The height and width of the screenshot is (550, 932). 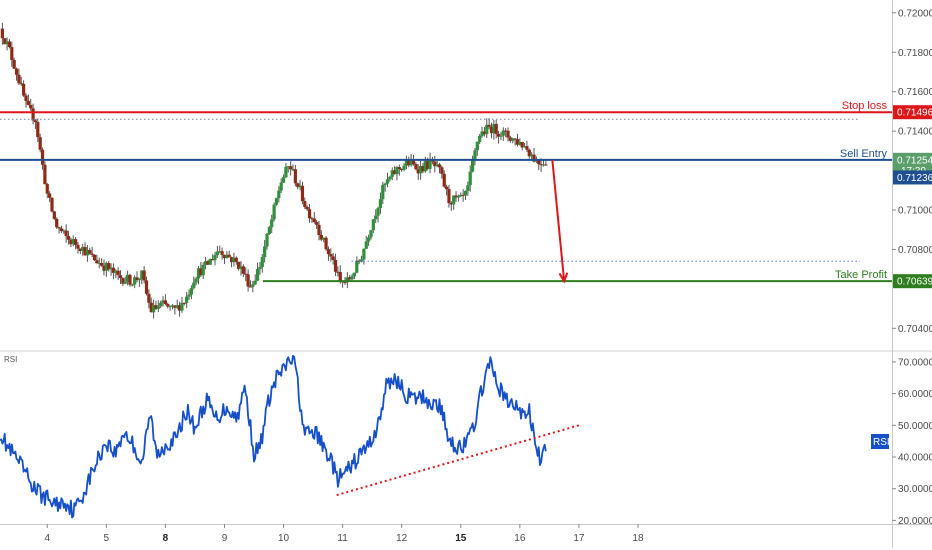 I want to click on rsi-y-tick-label: 20.0000, so click(x=915, y=521).